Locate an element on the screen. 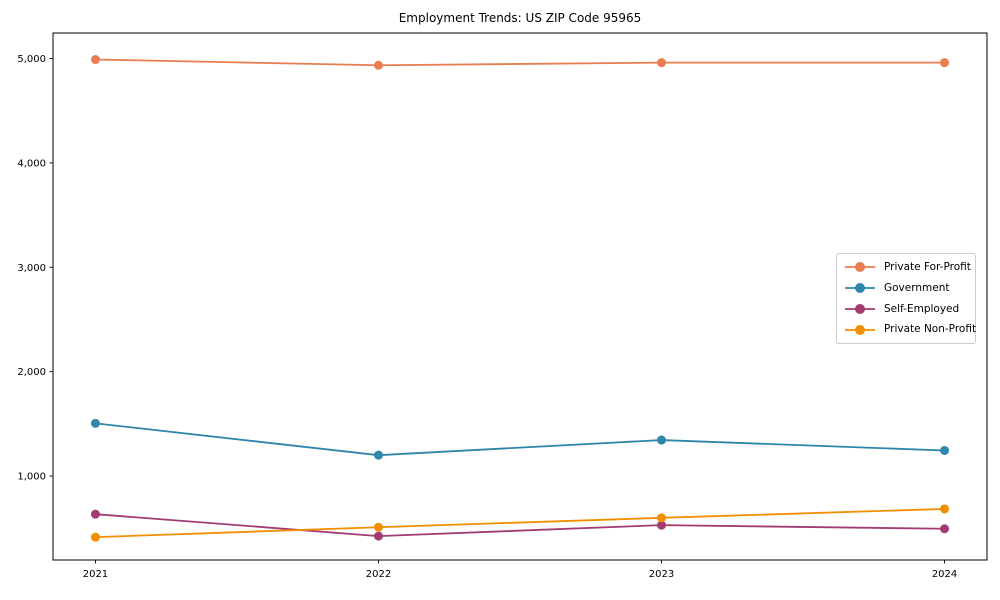  legend-label: Government is located at coordinates (917, 287).